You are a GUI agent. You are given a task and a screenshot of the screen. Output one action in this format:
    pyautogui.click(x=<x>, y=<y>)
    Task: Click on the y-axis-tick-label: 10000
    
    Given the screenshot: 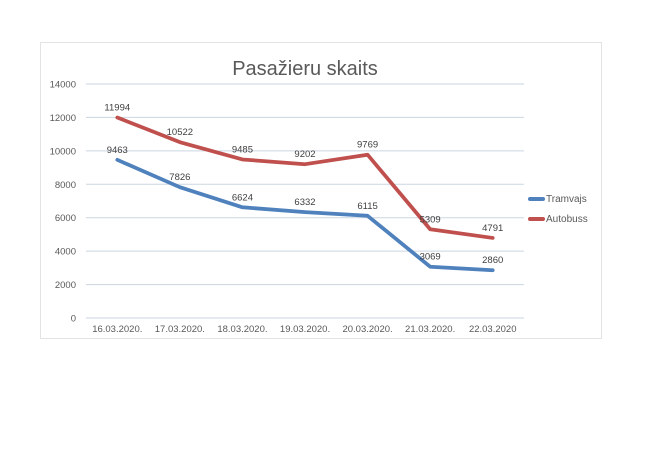 What is the action you would take?
    pyautogui.click(x=63, y=151)
    